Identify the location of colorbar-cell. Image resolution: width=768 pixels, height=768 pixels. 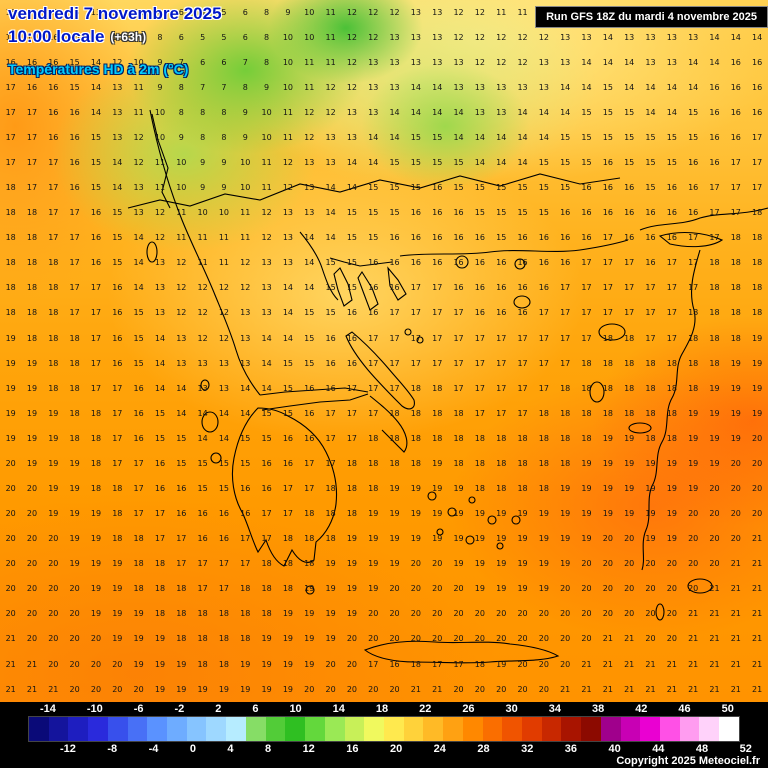
(591, 729).